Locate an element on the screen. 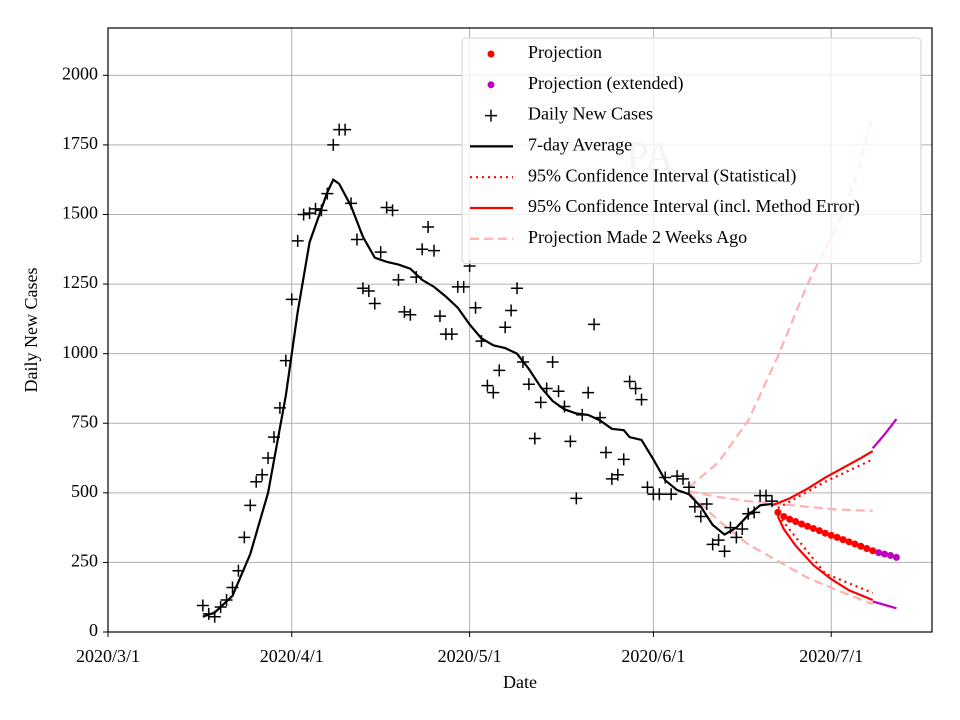 The image size is (960, 720). y-tick-label: 2000 is located at coordinates (80, 73).